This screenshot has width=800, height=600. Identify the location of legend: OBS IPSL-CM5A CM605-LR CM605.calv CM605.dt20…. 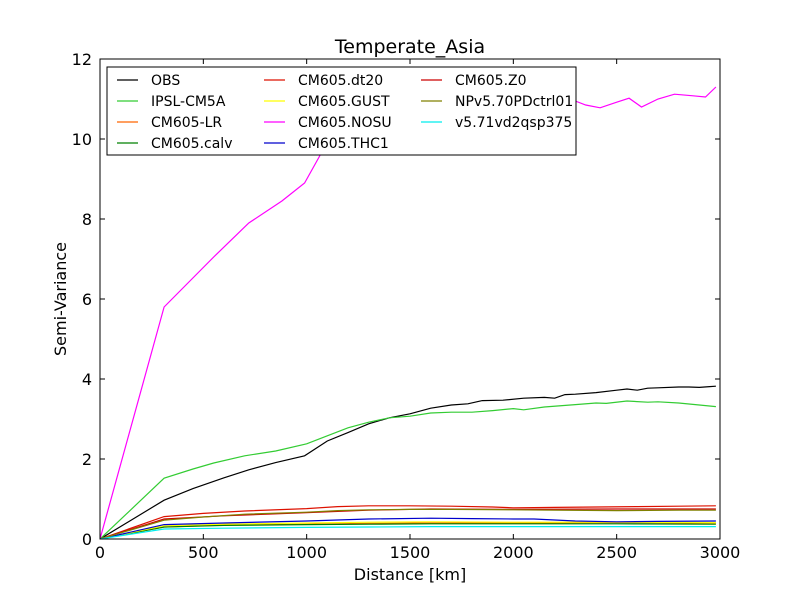
(341, 111).